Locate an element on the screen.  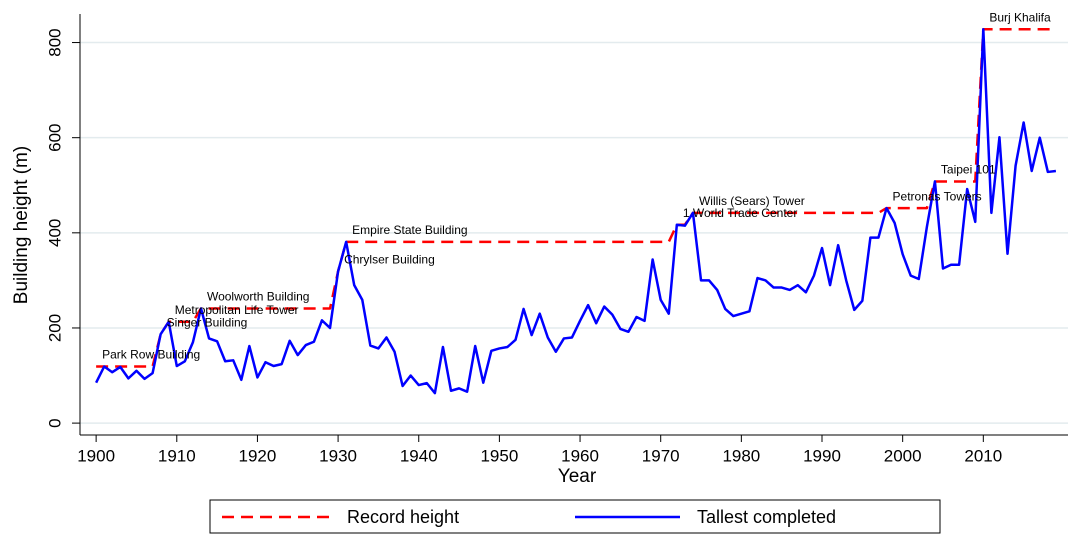
annotation: Park Row Building is located at coordinates (151, 355).